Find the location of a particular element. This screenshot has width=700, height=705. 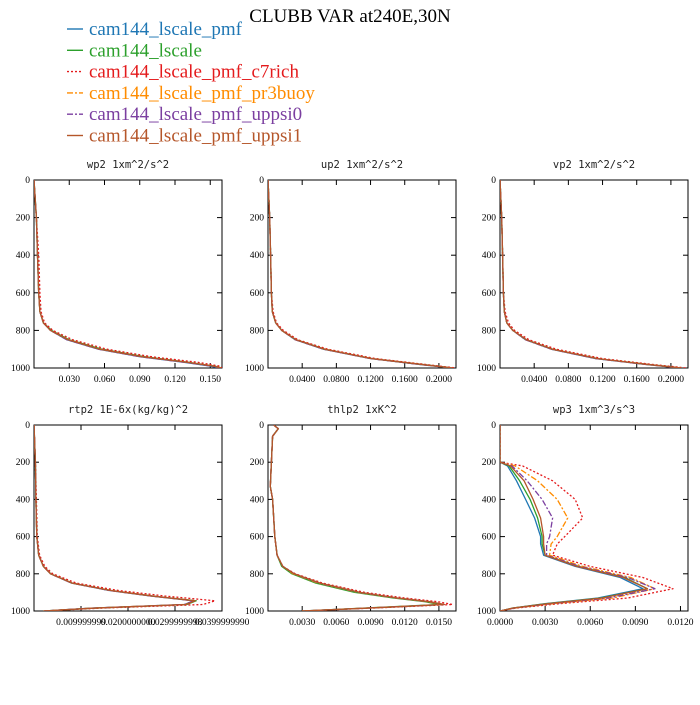

x-tick-label: 0.0399999990 is located at coordinates (222, 623).